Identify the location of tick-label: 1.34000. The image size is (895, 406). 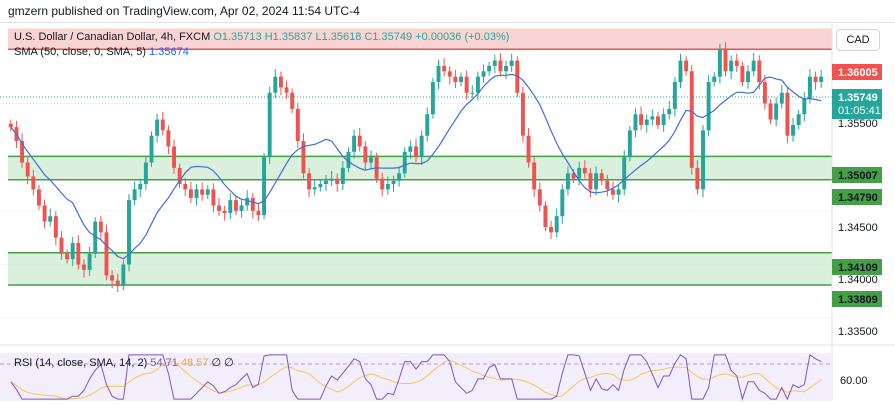
(858, 280).